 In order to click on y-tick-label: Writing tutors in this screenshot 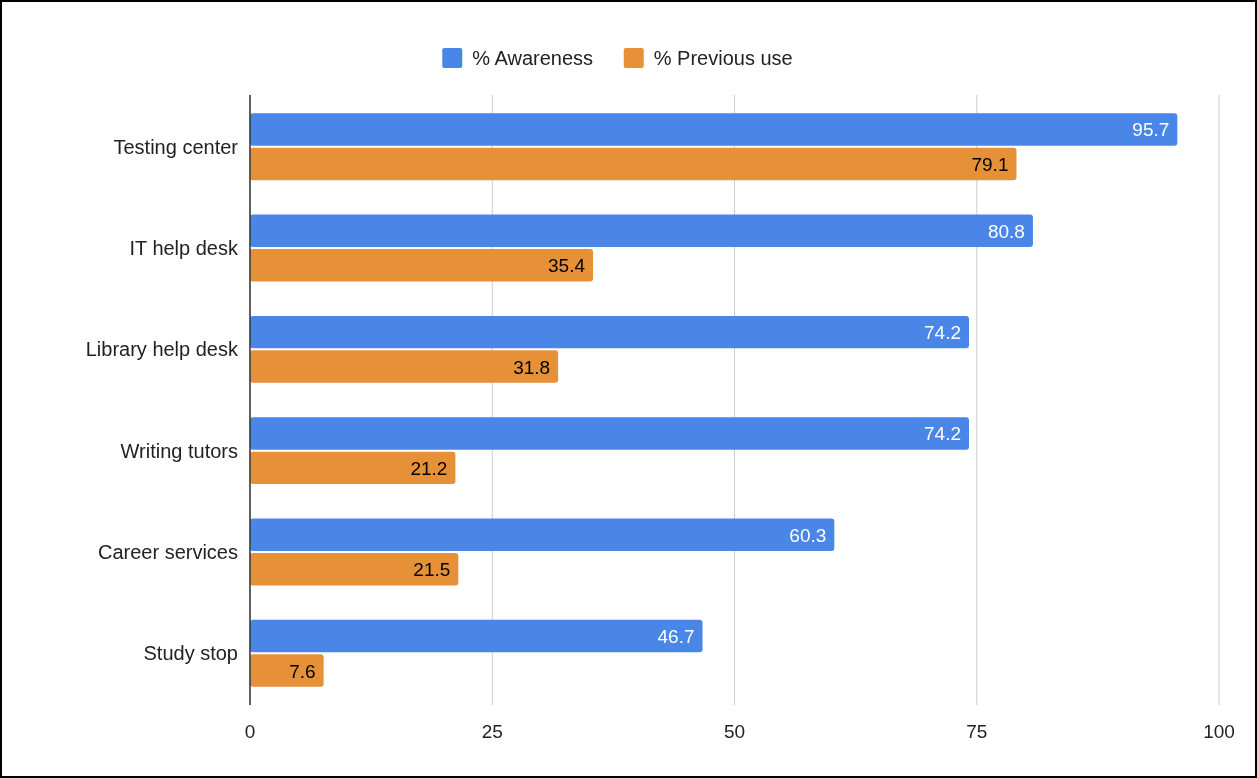, I will do `click(179, 450)`.